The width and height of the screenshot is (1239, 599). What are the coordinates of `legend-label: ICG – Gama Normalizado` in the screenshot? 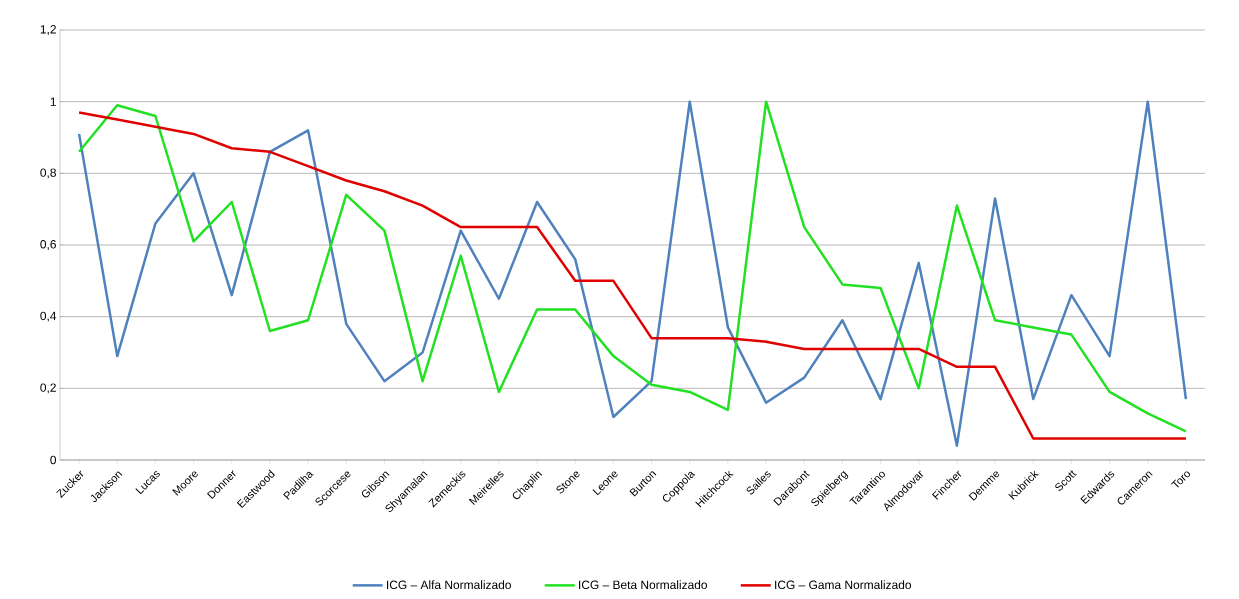 It's located at (843, 585).